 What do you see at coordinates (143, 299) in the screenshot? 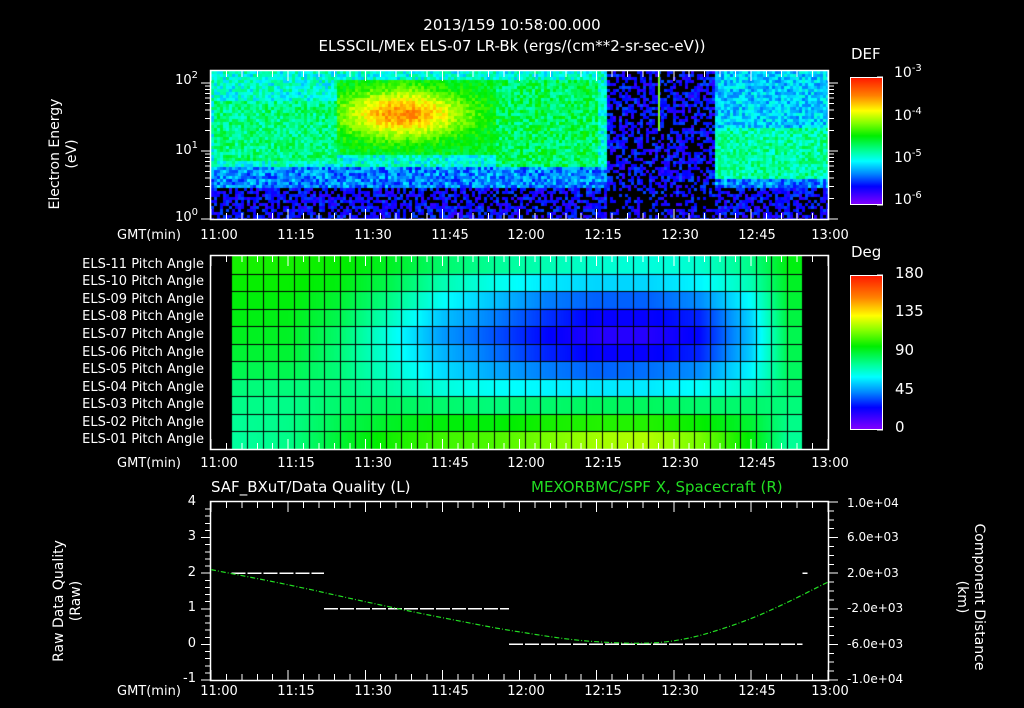
I see `pitch-row-label: ELS-09 Pitch Angle` at bounding box center [143, 299].